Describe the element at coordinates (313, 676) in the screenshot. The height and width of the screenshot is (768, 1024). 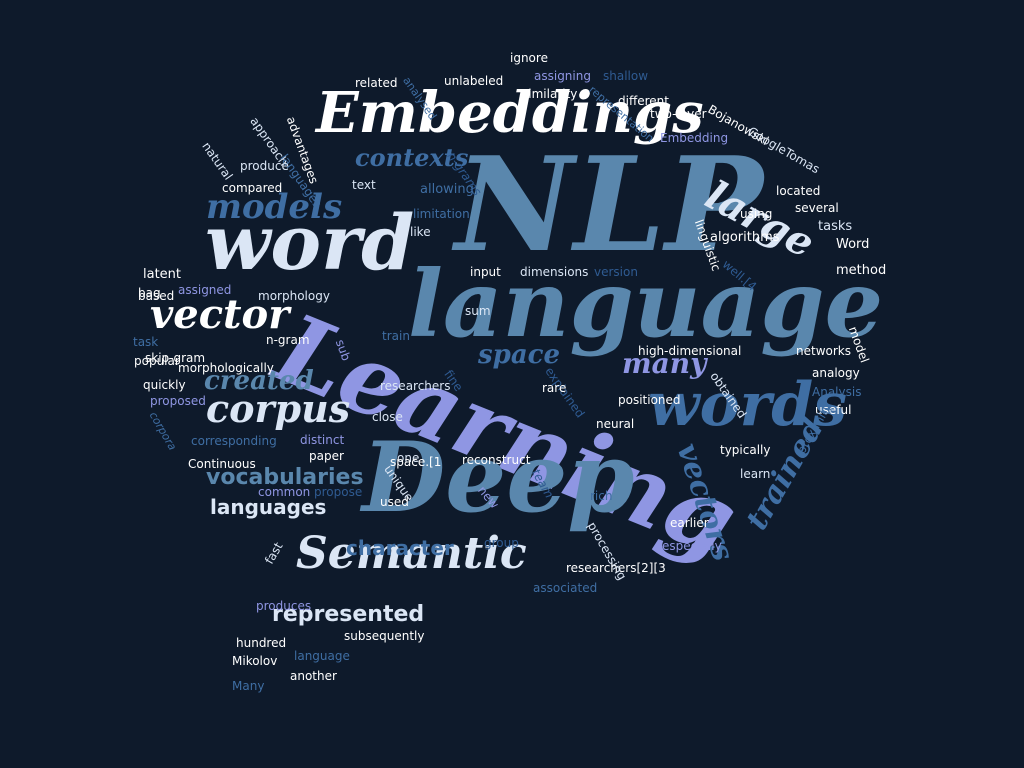
I see `word-89: another` at that location.